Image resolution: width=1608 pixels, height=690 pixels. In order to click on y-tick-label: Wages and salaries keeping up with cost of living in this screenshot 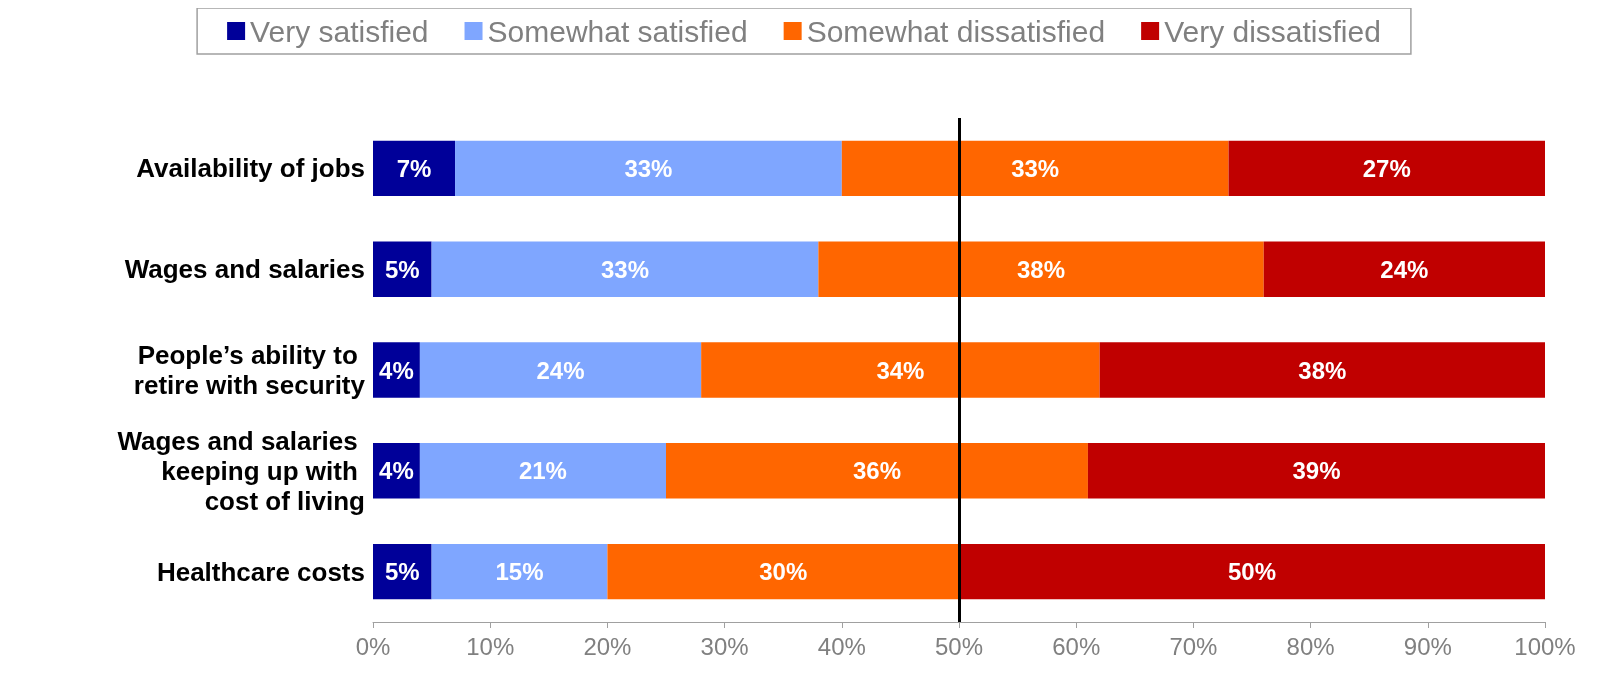, I will do `click(241, 470)`.